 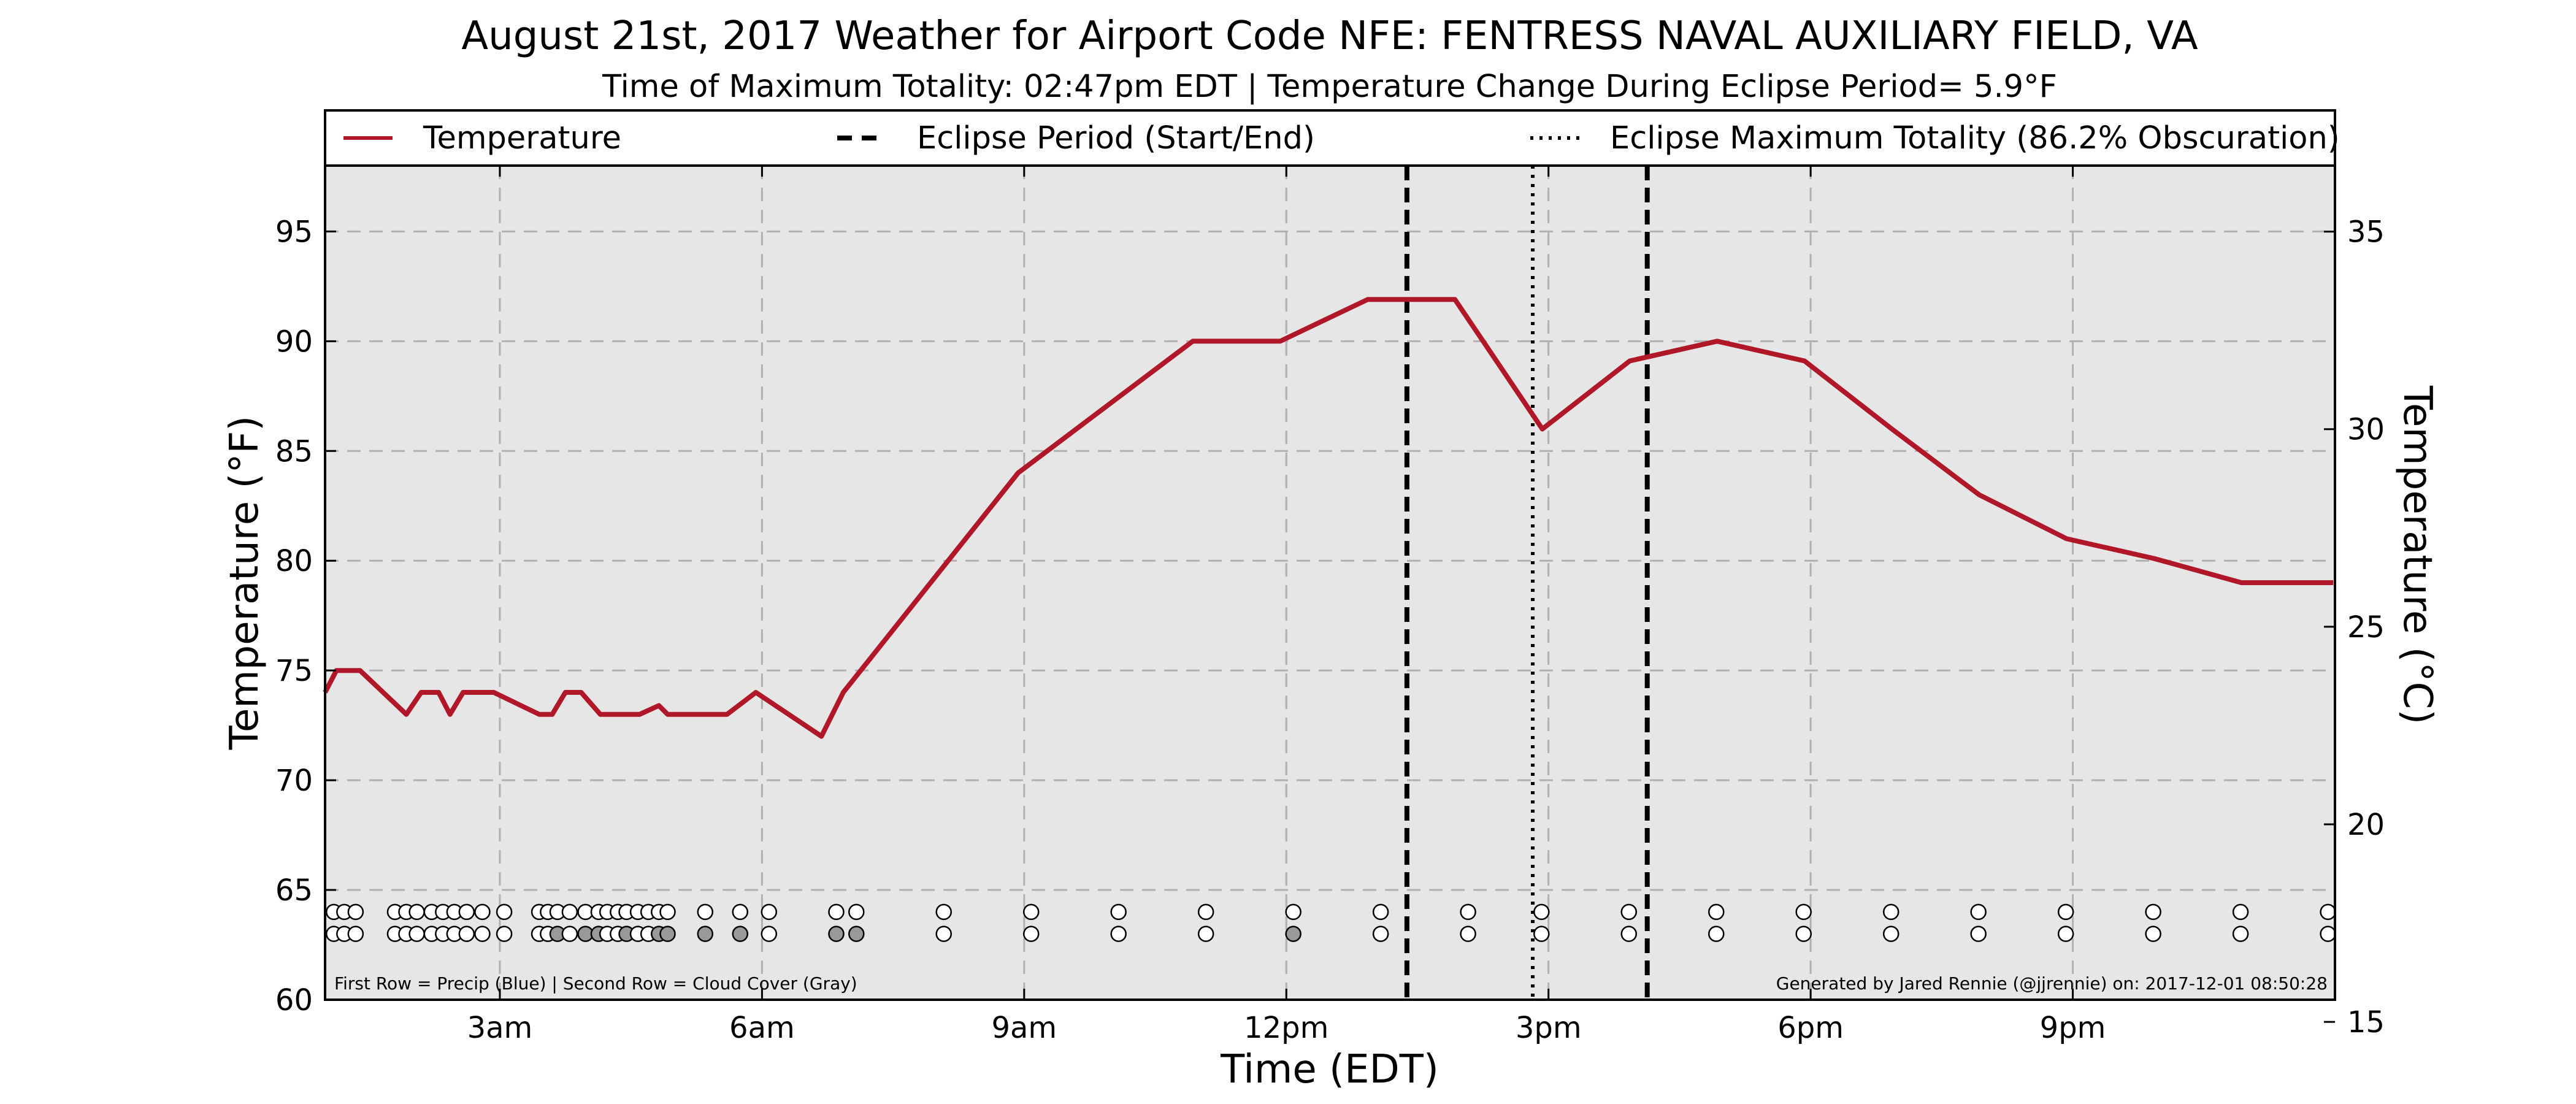 What do you see at coordinates (2366, 1022) in the screenshot?
I see `y-right-tick-label: 15` at bounding box center [2366, 1022].